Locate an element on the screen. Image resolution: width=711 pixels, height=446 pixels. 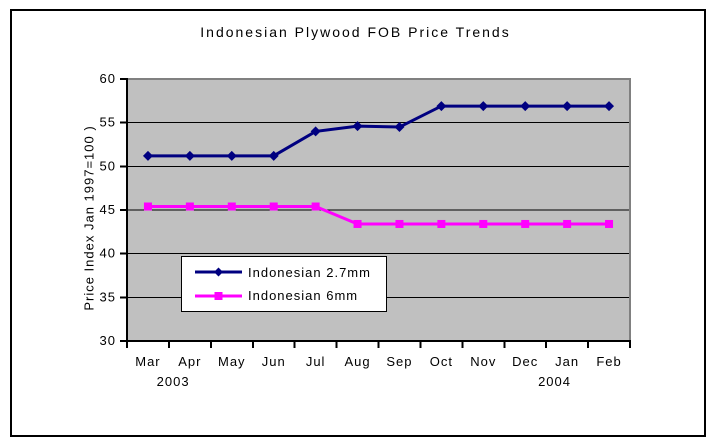
legend-marker-diamond is located at coordinates (218, 272).